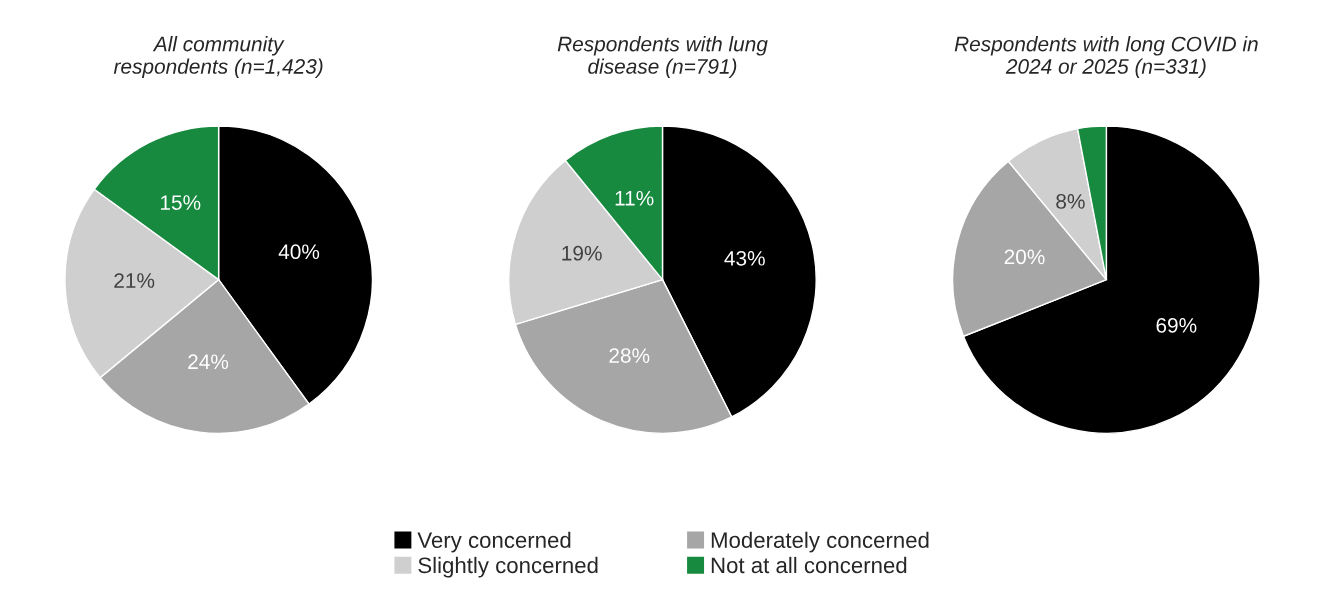 This screenshot has width=1325, height=595. Describe the element at coordinates (299, 252) in the screenshot. I see `data-label: 40%` at that location.